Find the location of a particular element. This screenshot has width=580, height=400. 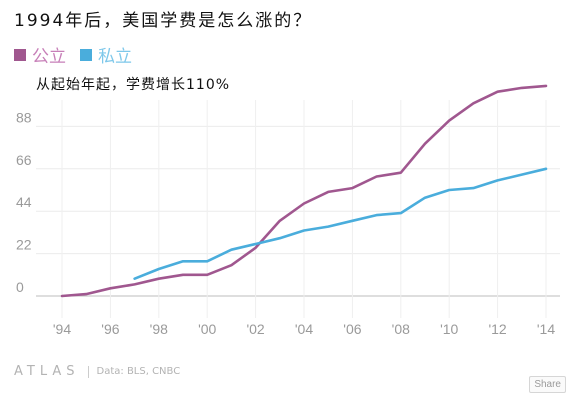

y-tick-label: 88 is located at coordinates (24, 117).